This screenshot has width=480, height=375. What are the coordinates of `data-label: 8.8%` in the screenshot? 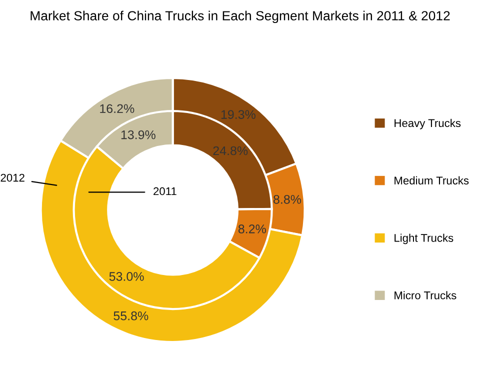 It's located at (288, 199).